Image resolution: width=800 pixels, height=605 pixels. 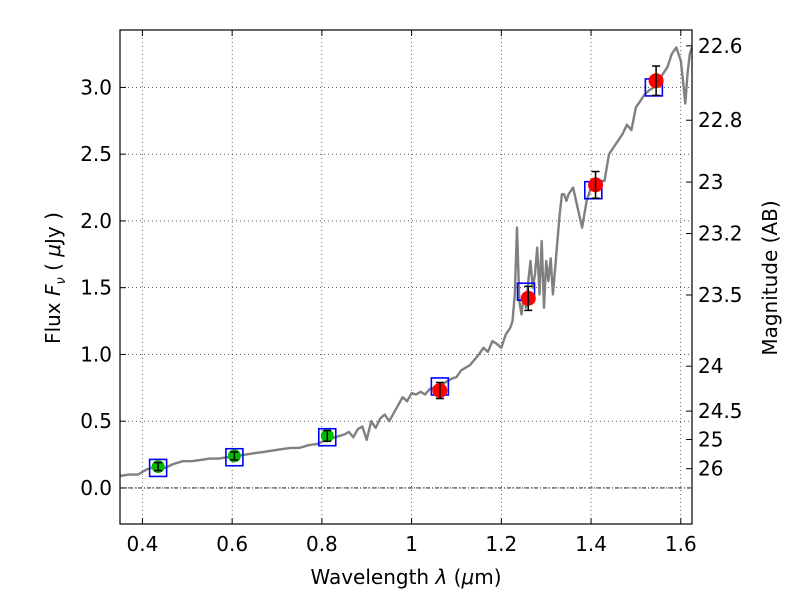 What do you see at coordinates (770, 277) in the screenshot?
I see `right-axis-label: Magnitude (AB)` at bounding box center [770, 277].